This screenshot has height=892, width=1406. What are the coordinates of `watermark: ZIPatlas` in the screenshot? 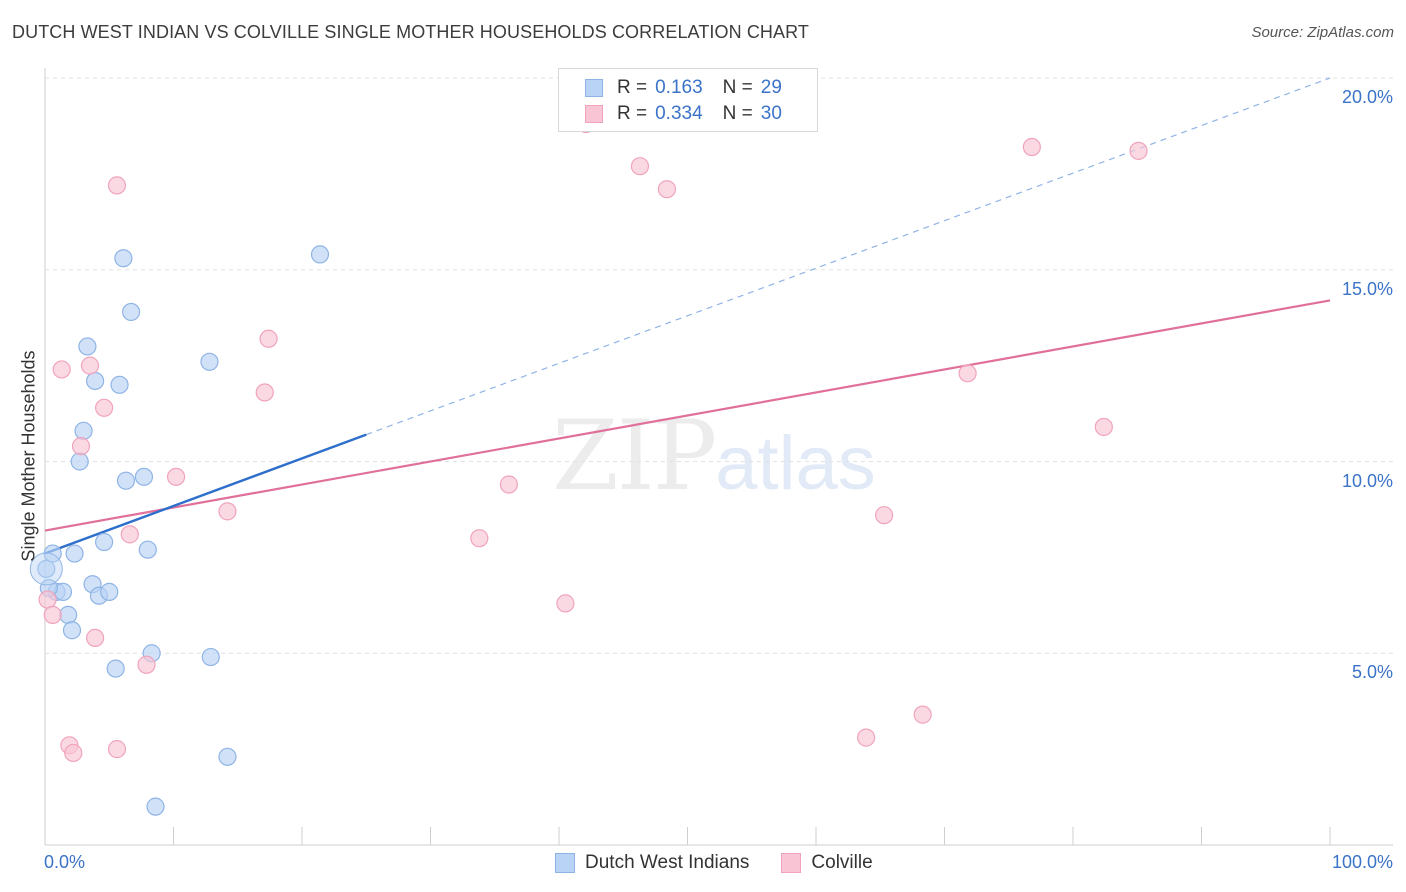 It's located at (714, 456).